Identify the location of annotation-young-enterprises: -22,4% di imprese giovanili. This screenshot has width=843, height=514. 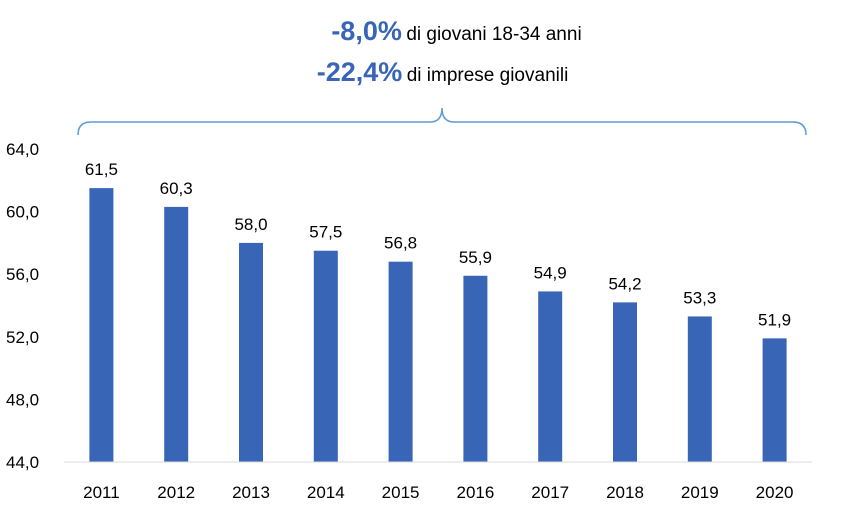
(421, 72).